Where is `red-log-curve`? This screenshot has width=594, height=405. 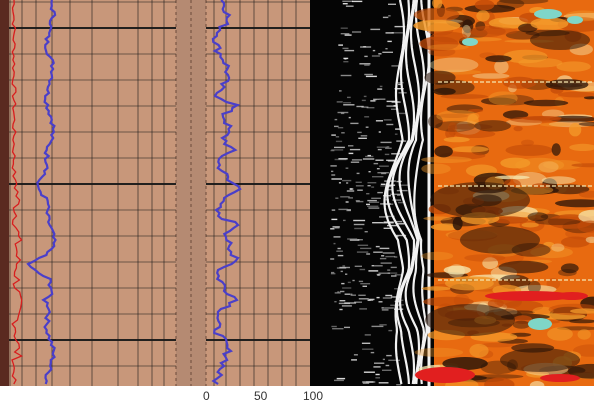 red-log-curve is located at coordinates (17, 192).